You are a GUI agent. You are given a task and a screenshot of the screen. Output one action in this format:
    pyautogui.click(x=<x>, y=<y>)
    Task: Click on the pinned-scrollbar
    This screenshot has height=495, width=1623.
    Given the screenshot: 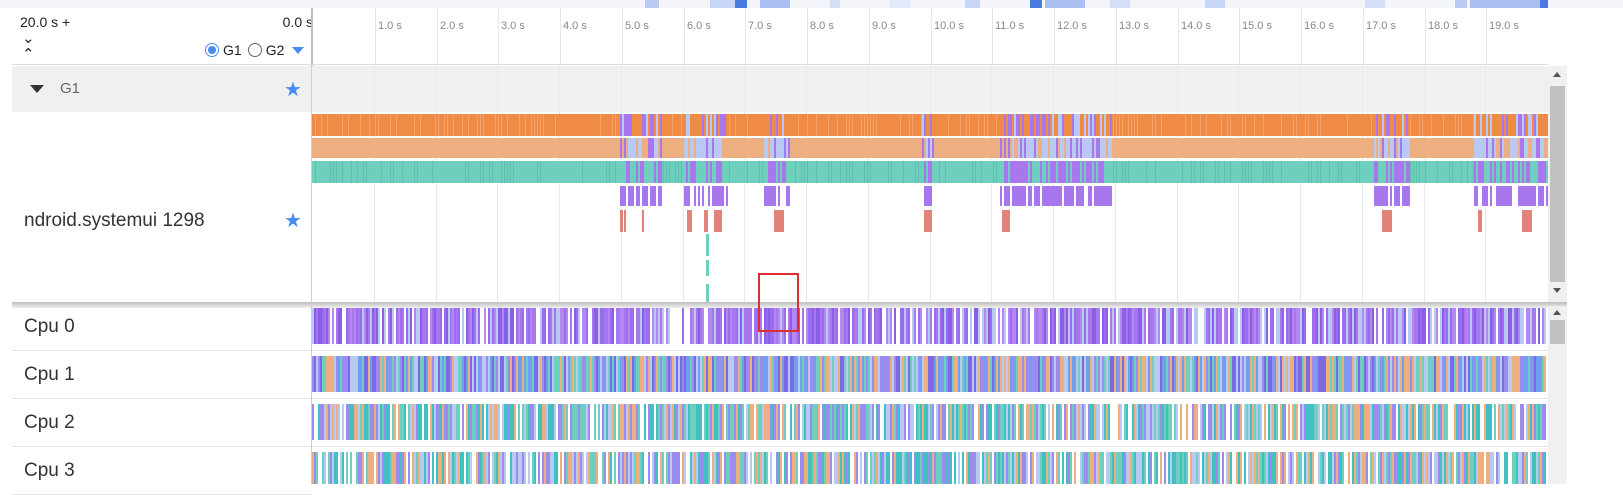 What is the action you would take?
    pyautogui.click(x=1557, y=184)
    